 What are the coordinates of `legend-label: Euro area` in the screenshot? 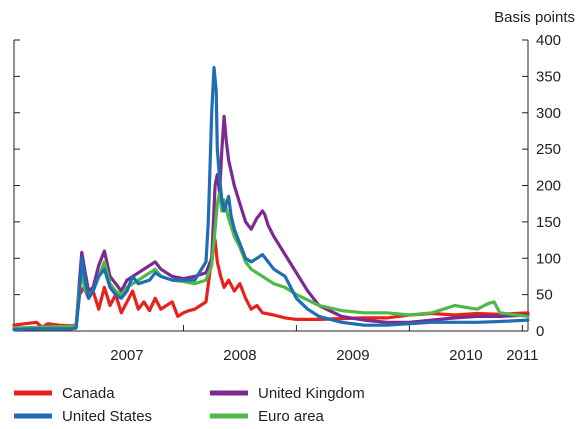 It's located at (291, 416).